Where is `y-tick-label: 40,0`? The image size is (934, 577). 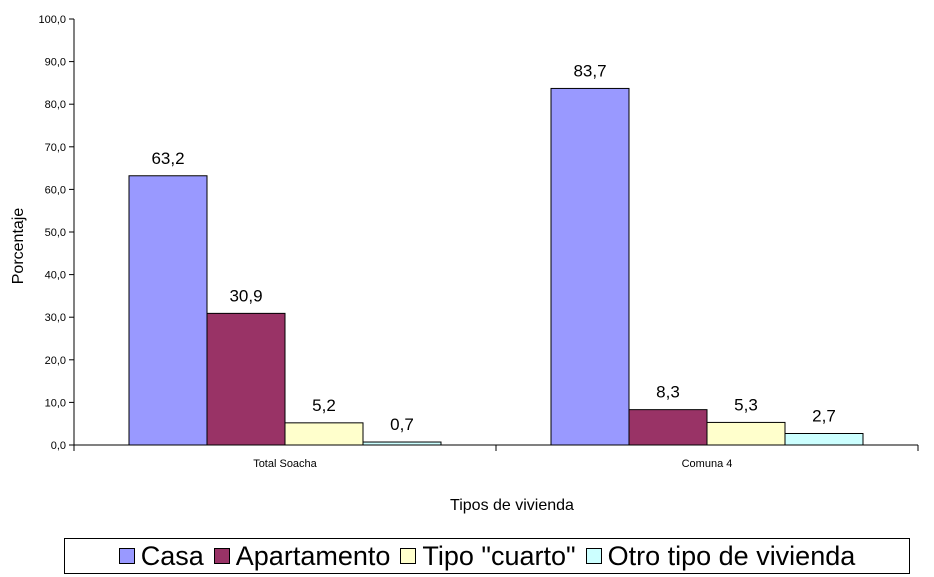 y-tick-label: 40,0 is located at coordinates (55, 276).